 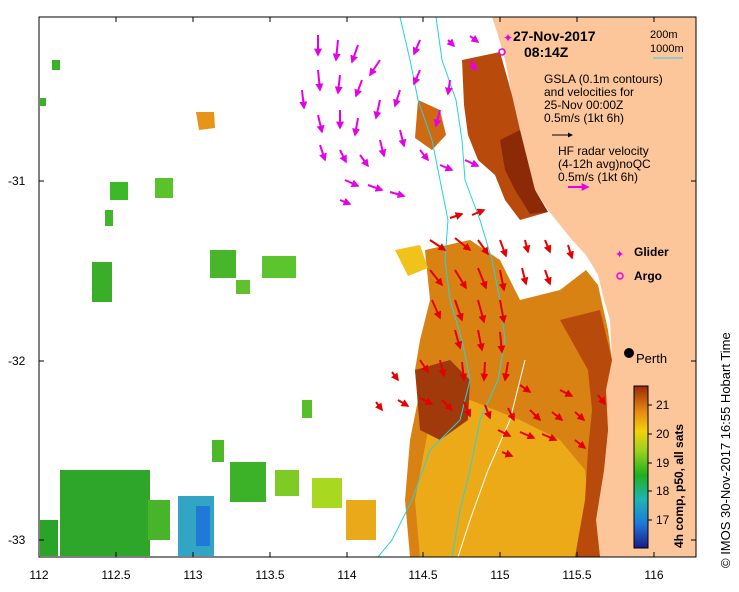 I want to click on argo-legend-label: Argo, so click(x=648, y=276).